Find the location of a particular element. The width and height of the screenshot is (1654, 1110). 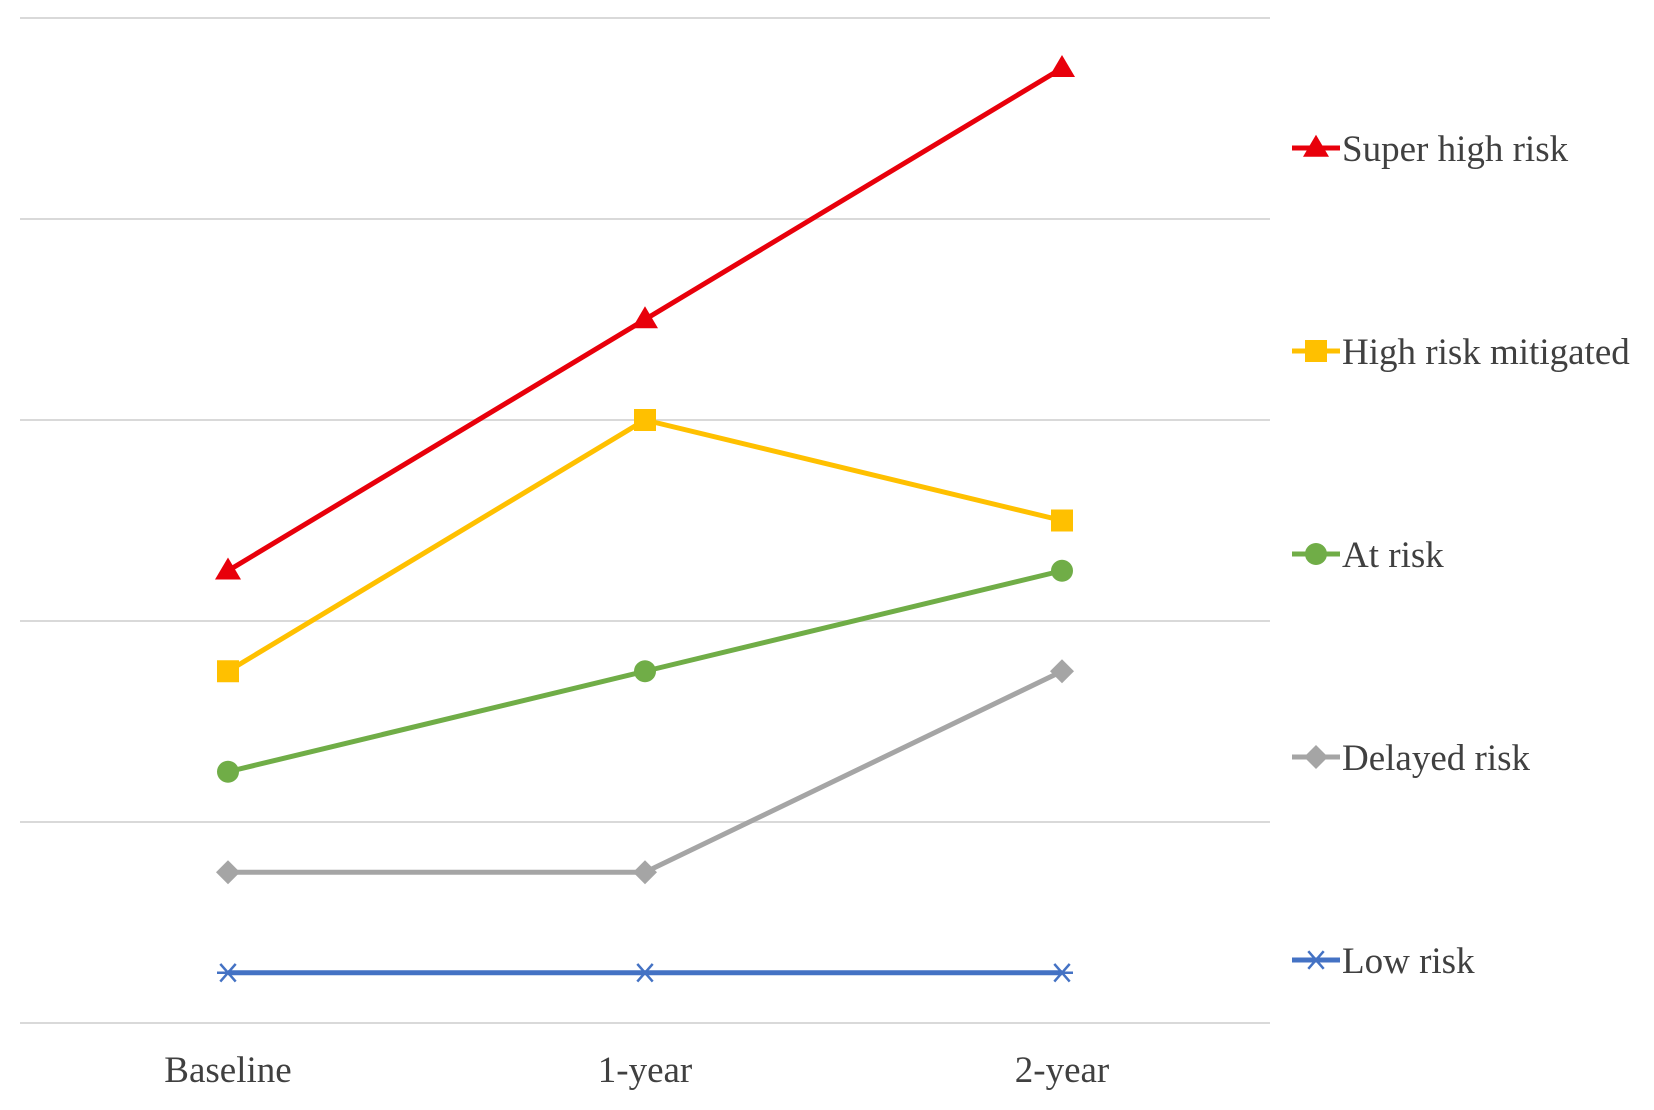

legend-item: High risk mitigated is located at coordinates (1461, 352).